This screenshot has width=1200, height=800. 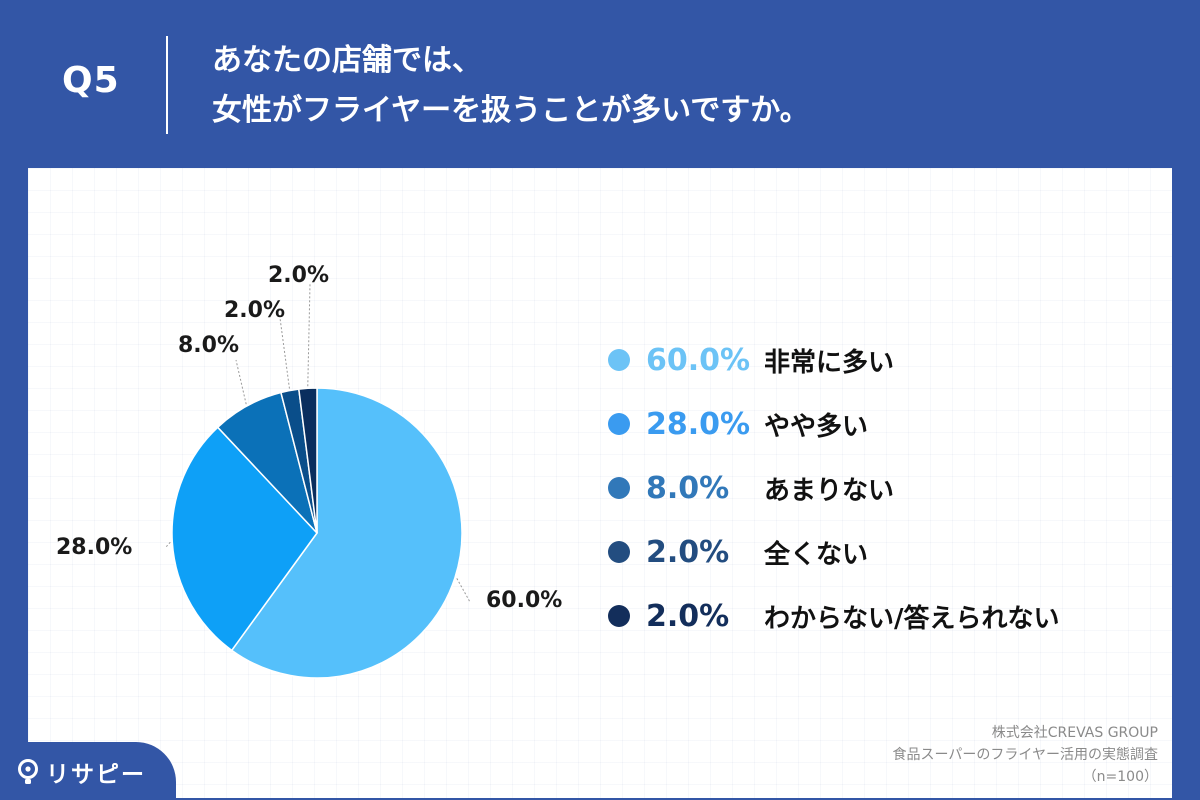 I want to click on legend-label: あまりない, so click(x=829, y=490).